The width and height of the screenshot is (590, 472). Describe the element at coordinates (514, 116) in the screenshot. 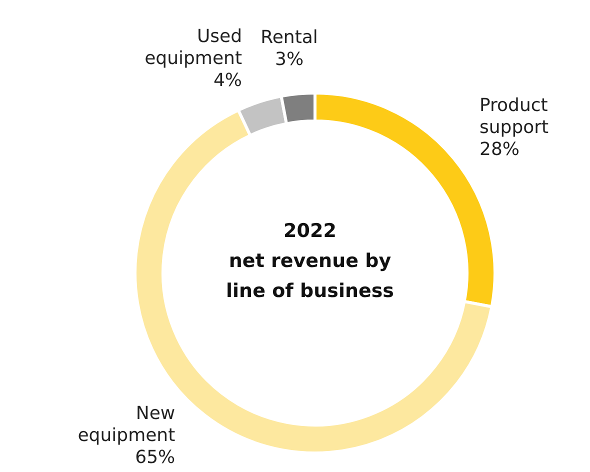

I see `slice-label: Product support` at that location.